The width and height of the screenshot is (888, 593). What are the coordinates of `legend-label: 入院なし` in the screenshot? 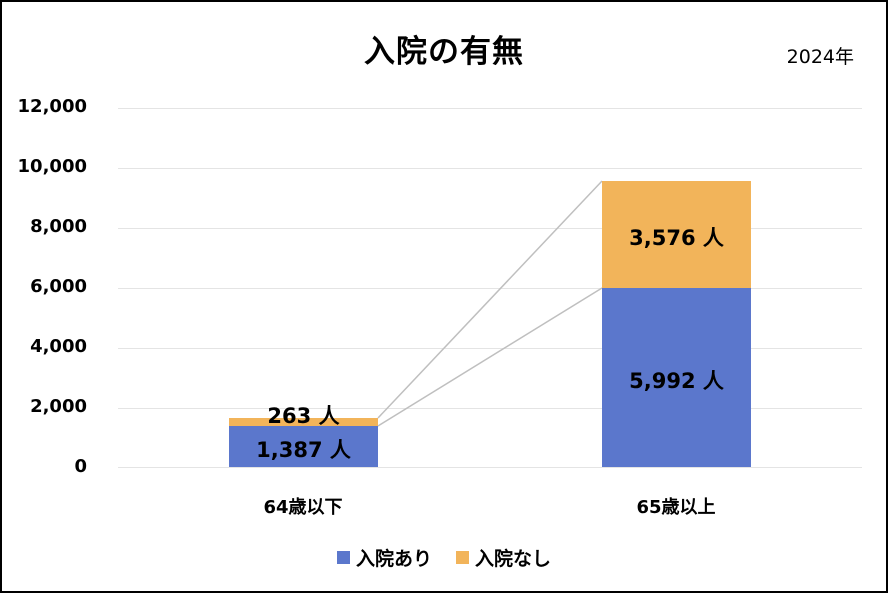 It's located at (513, 559).